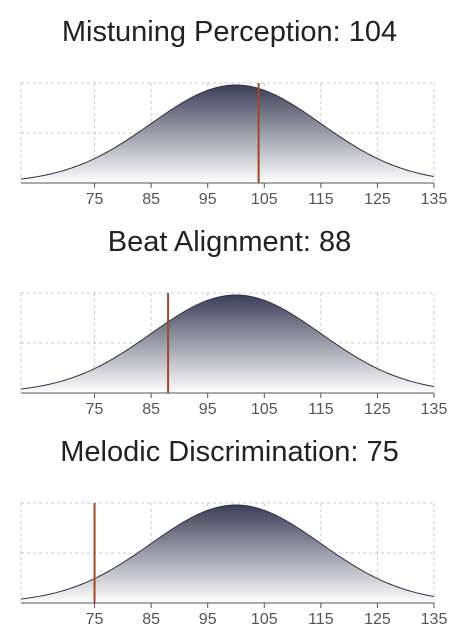 The height and width of the screenshot is (642, 459). I want to click on chart-title: Beat Alignment: 88, so click(229, 242).